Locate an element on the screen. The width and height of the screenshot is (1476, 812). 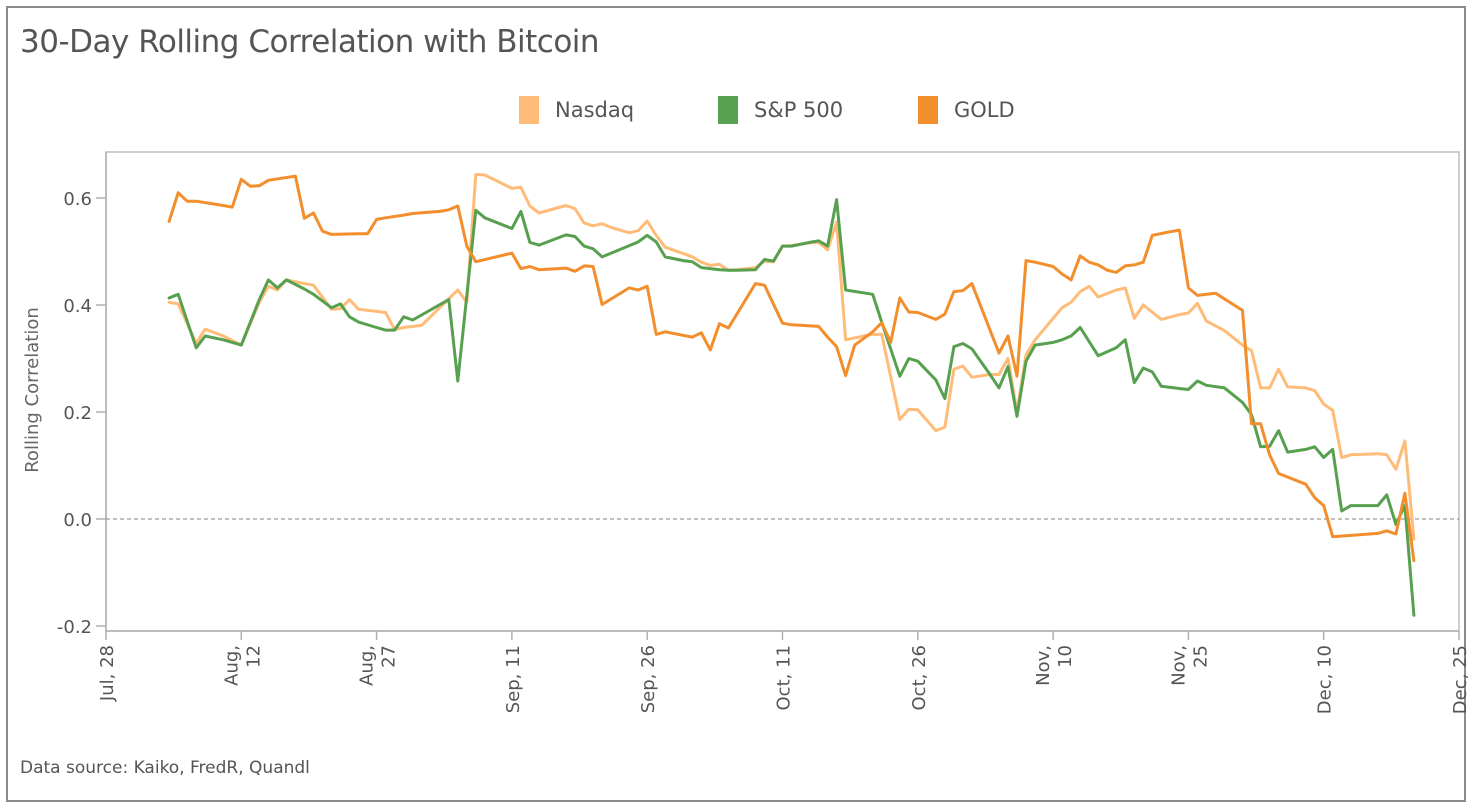
x-tick-label-line: Oct, 11 is located at coordinates (784, 677).